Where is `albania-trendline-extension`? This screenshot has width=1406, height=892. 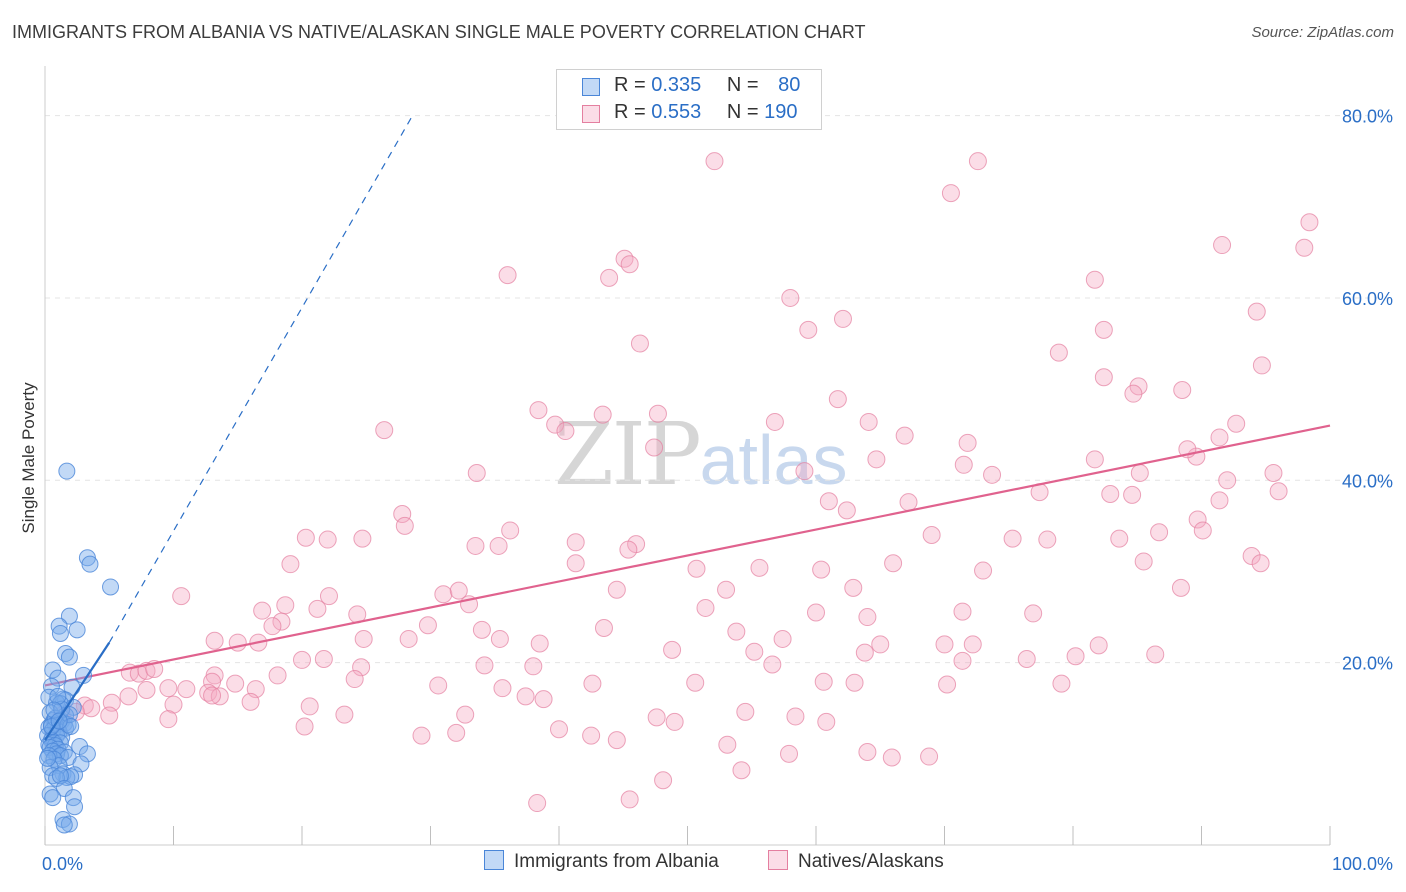
albania-trendline-extension is located at coordinates (261, 379).